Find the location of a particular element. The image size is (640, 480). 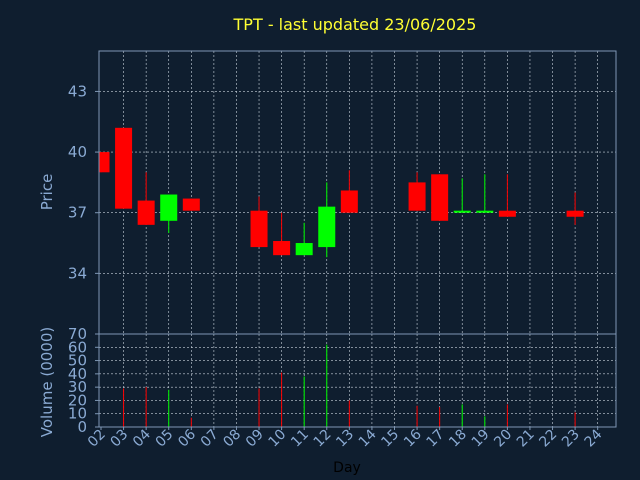

x-tick-label: 15 is located at coordinates (390, 439).